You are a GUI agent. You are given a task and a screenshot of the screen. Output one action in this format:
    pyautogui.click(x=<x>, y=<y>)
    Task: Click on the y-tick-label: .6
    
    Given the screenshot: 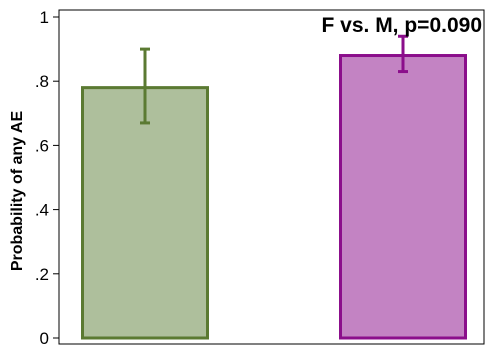 What is the action you would take?
    pyautogui.click(x=42, y=145)
    